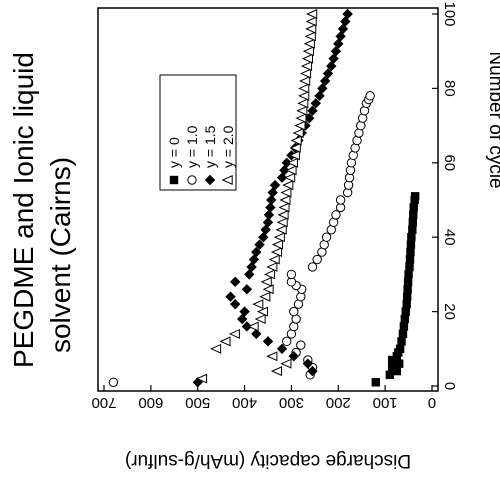 This screenshot has width=500, height=477. Describe the element at coordinates (228, 146) in the screenshot. I see `legend-label: y = 2.0` at that location.